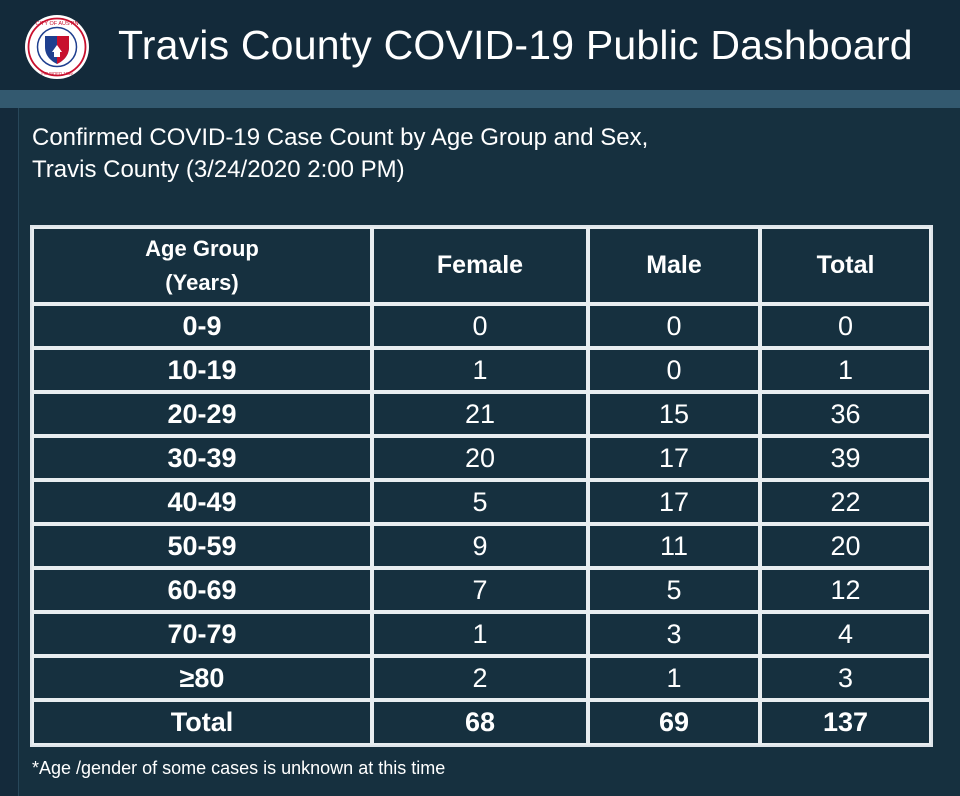 This screenshot has width=960, height=796. What do you see at coordinates (57, 47) in the screenshot?
I see `city-of-austin-seal-icon: CITY OF AUSTIN FOUNDED 1839` at bounding box center [57, 47].